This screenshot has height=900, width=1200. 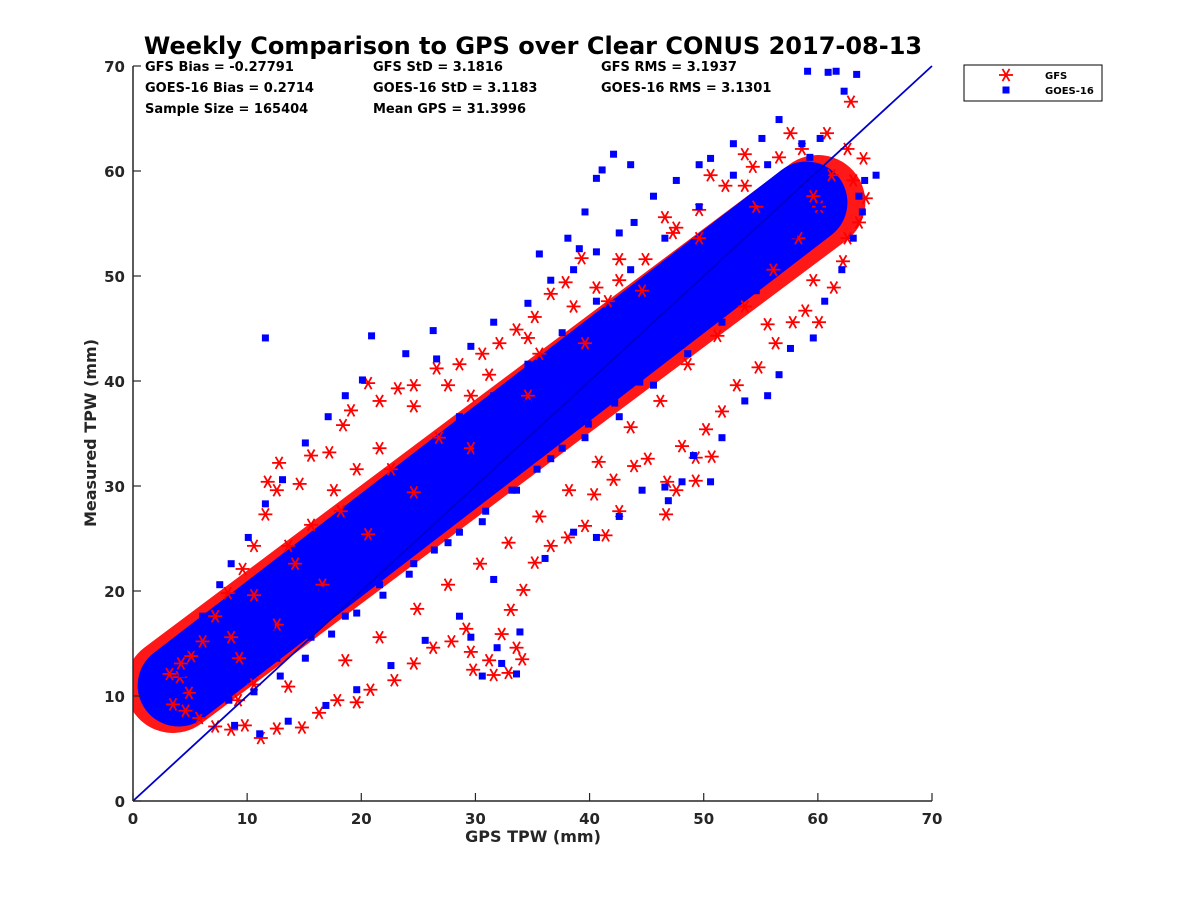 What do you see at coordinates (455, 88) in the screenshot?
I see `stat-goes-std: GOES-16 StD = 3.1183` at bounding box center [455, 88].